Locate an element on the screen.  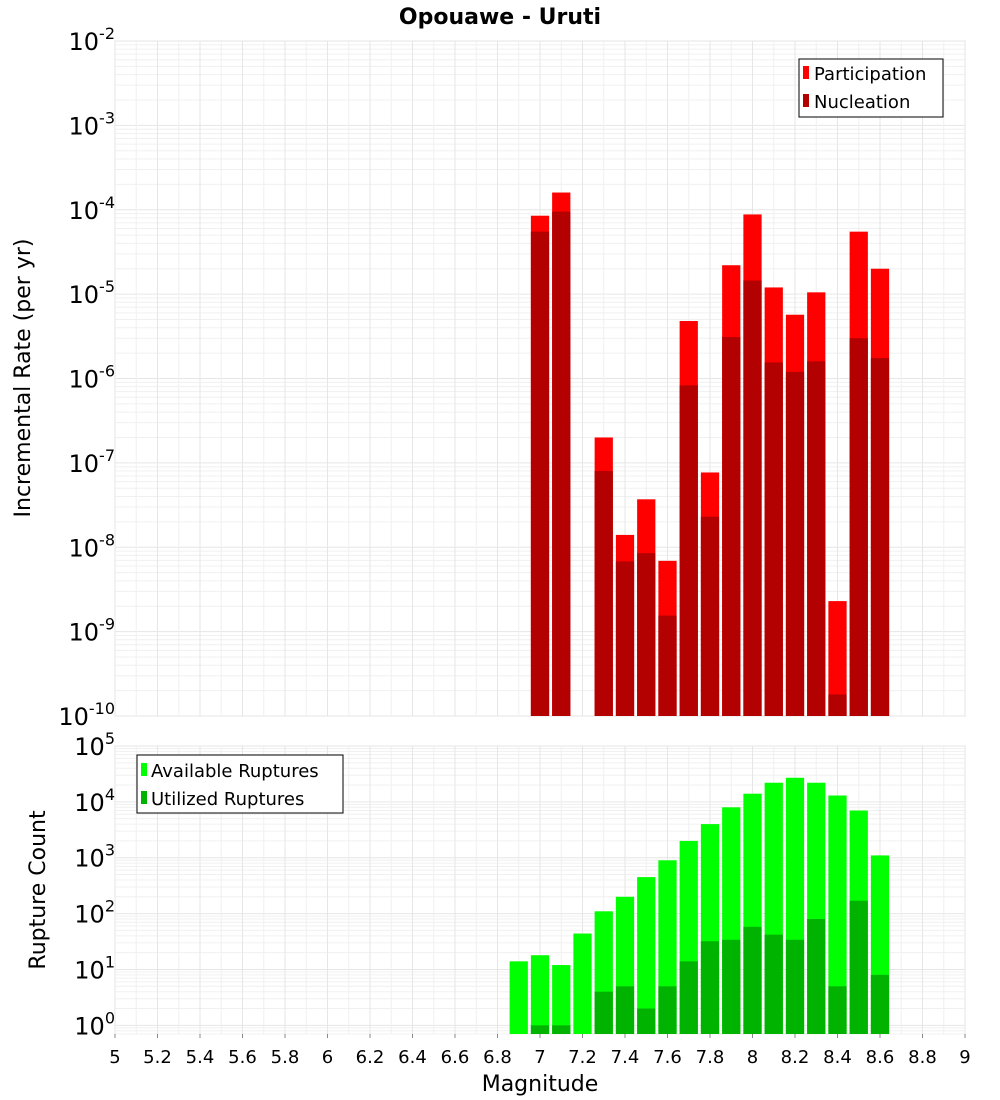
count-y-tick-label: 10¹ is located at coordinates (94, 968).